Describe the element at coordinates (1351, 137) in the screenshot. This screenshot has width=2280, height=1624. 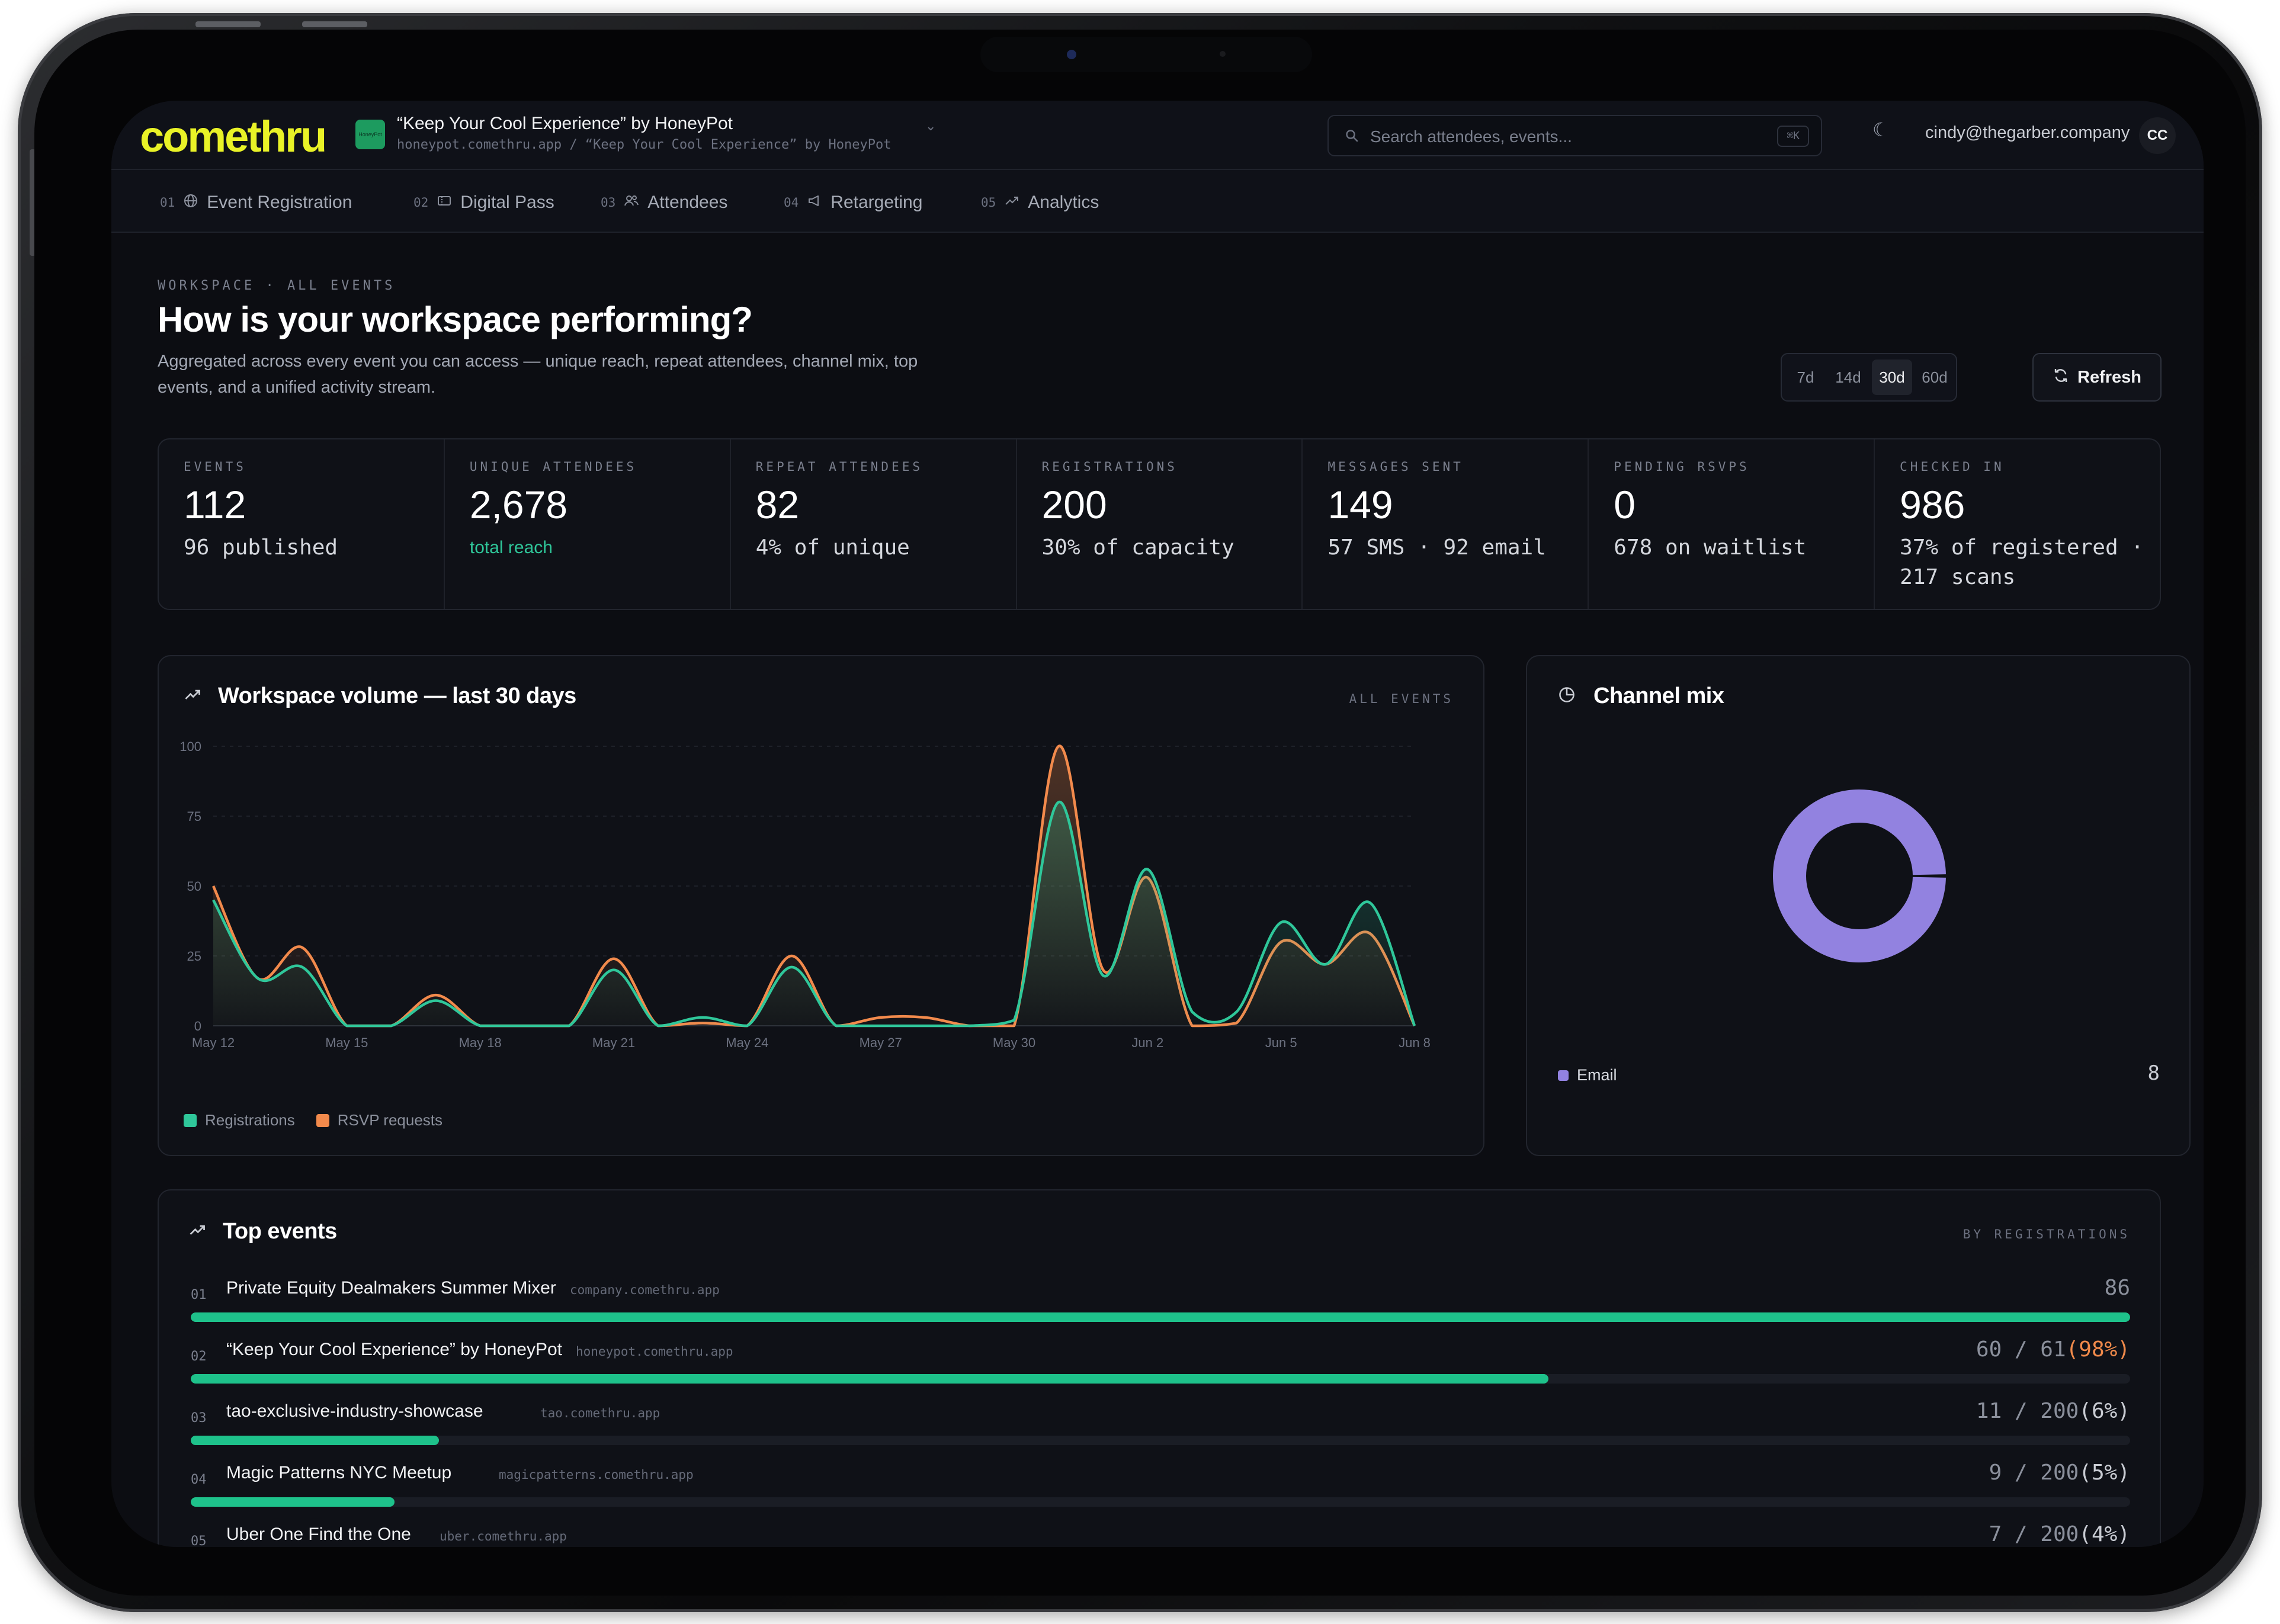
I see `search-icon` at that location.